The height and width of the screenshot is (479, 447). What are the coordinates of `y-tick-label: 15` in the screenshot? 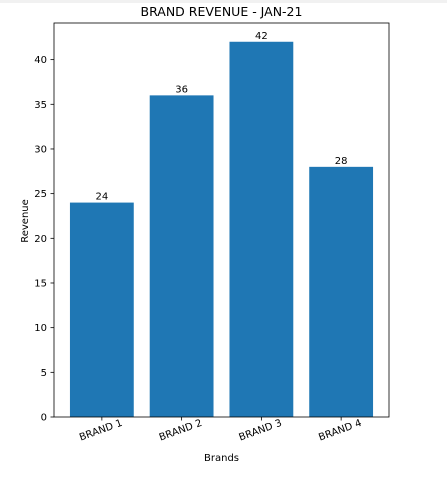 It's located at (40, 283).